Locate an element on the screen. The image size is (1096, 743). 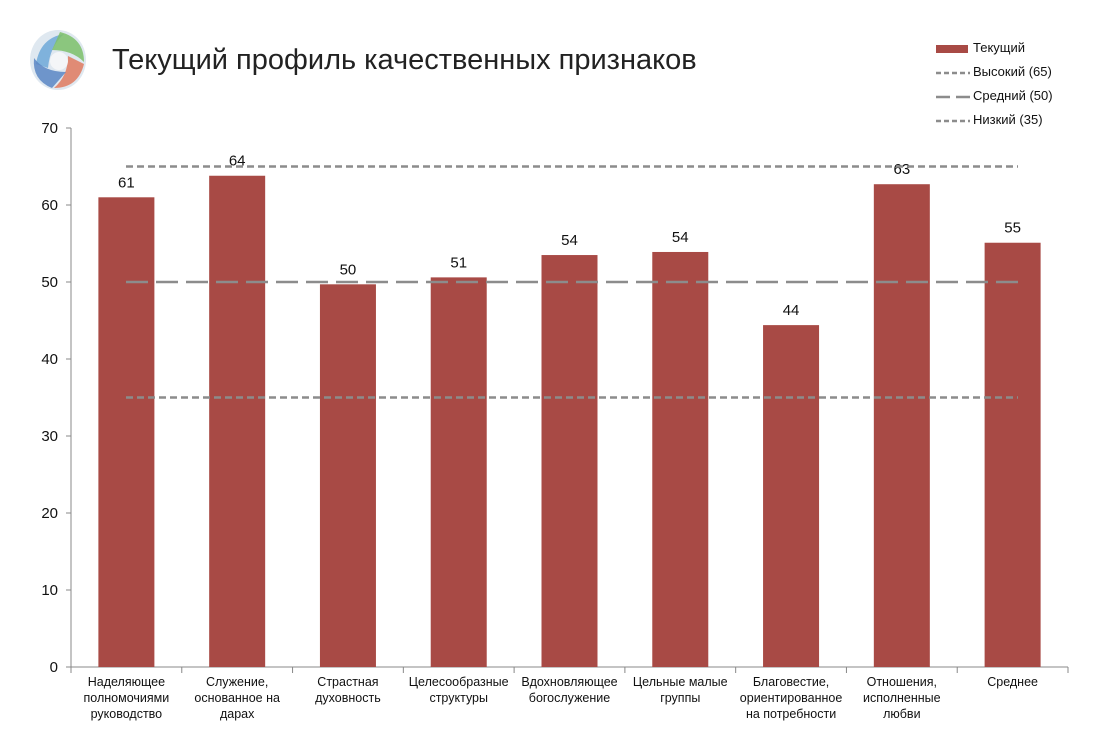
x-category-label-line: группы is located at coordinates (680, 698).